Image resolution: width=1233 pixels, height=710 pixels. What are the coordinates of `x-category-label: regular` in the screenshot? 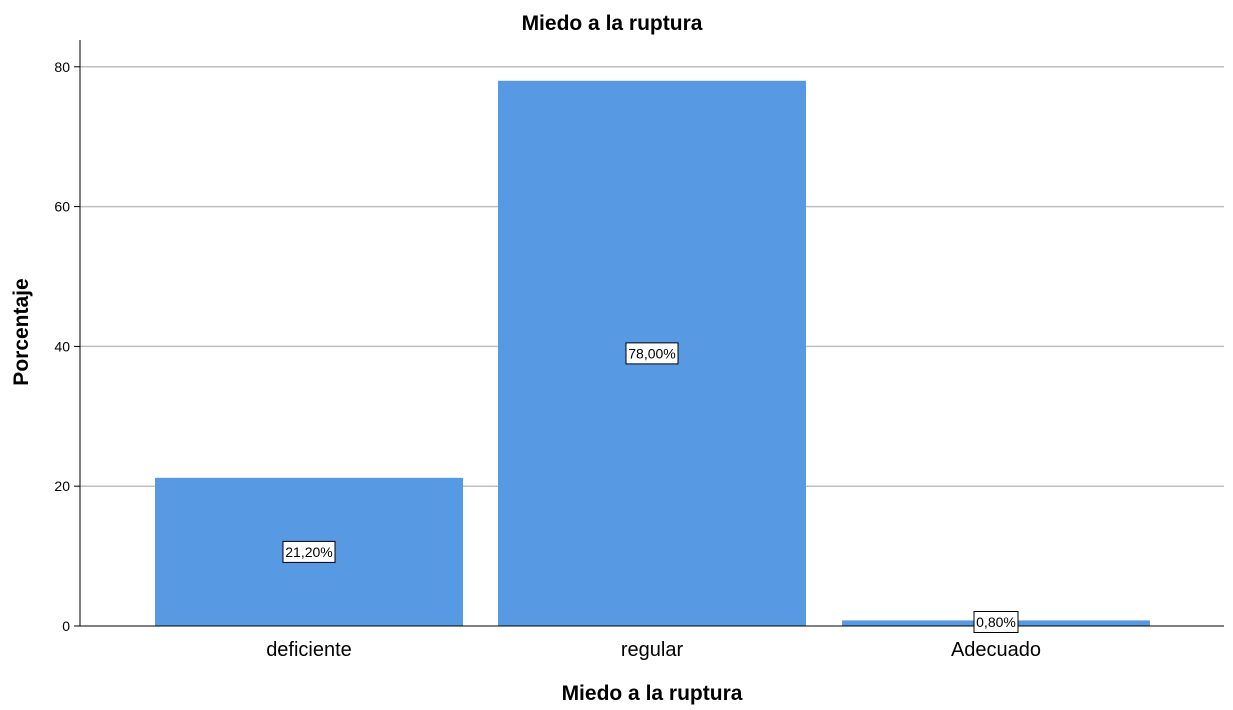 It's located at (652, 650).